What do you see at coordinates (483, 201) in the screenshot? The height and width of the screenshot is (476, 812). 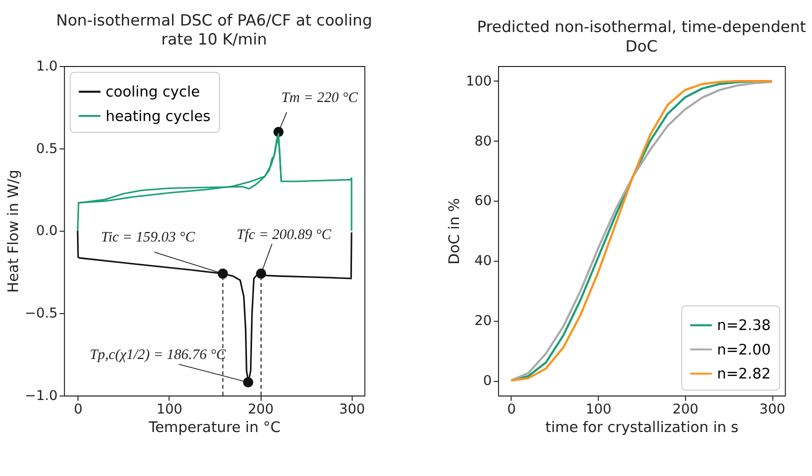 I see `y-tick-label: 60` at bounding box center [483, 201].